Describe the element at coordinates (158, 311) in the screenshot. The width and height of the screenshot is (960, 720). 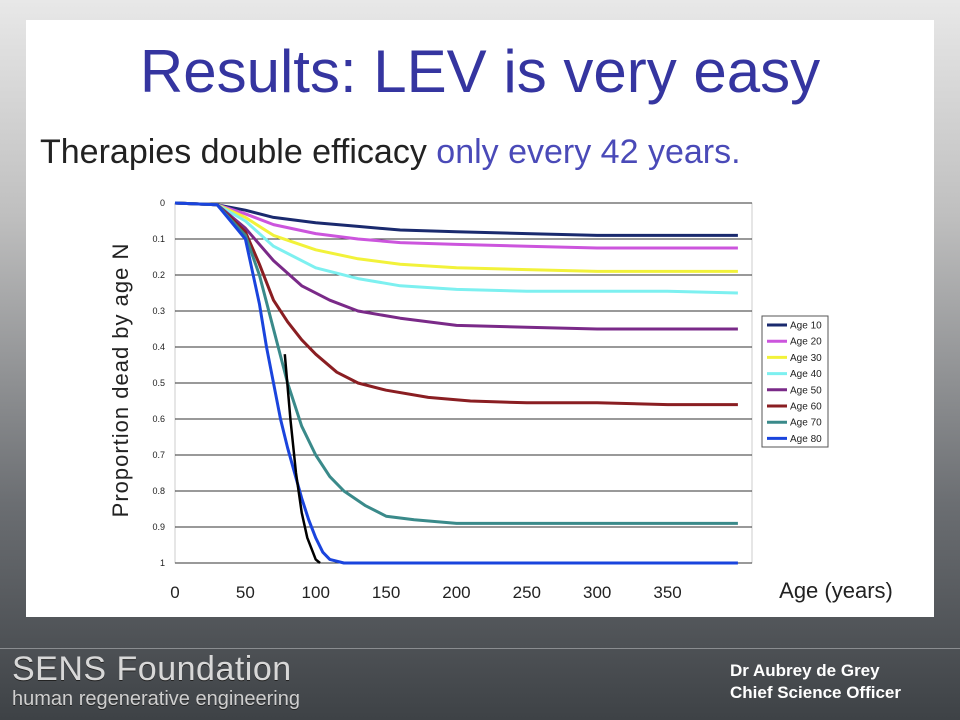
I see `y-tick-label: 0.3` at that location.